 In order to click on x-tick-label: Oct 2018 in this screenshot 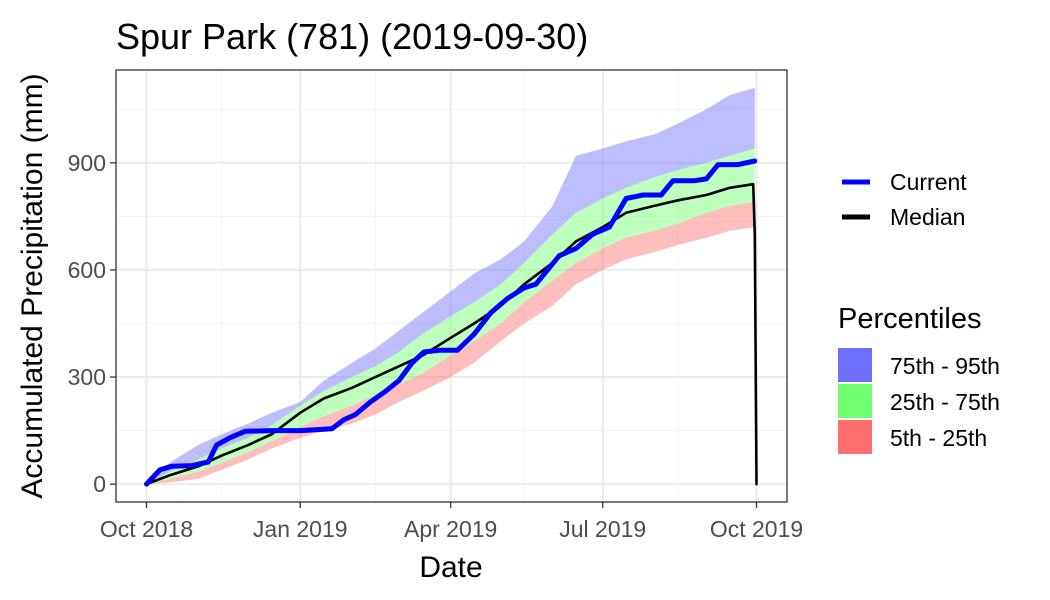, I will do `click(146, 529)`.